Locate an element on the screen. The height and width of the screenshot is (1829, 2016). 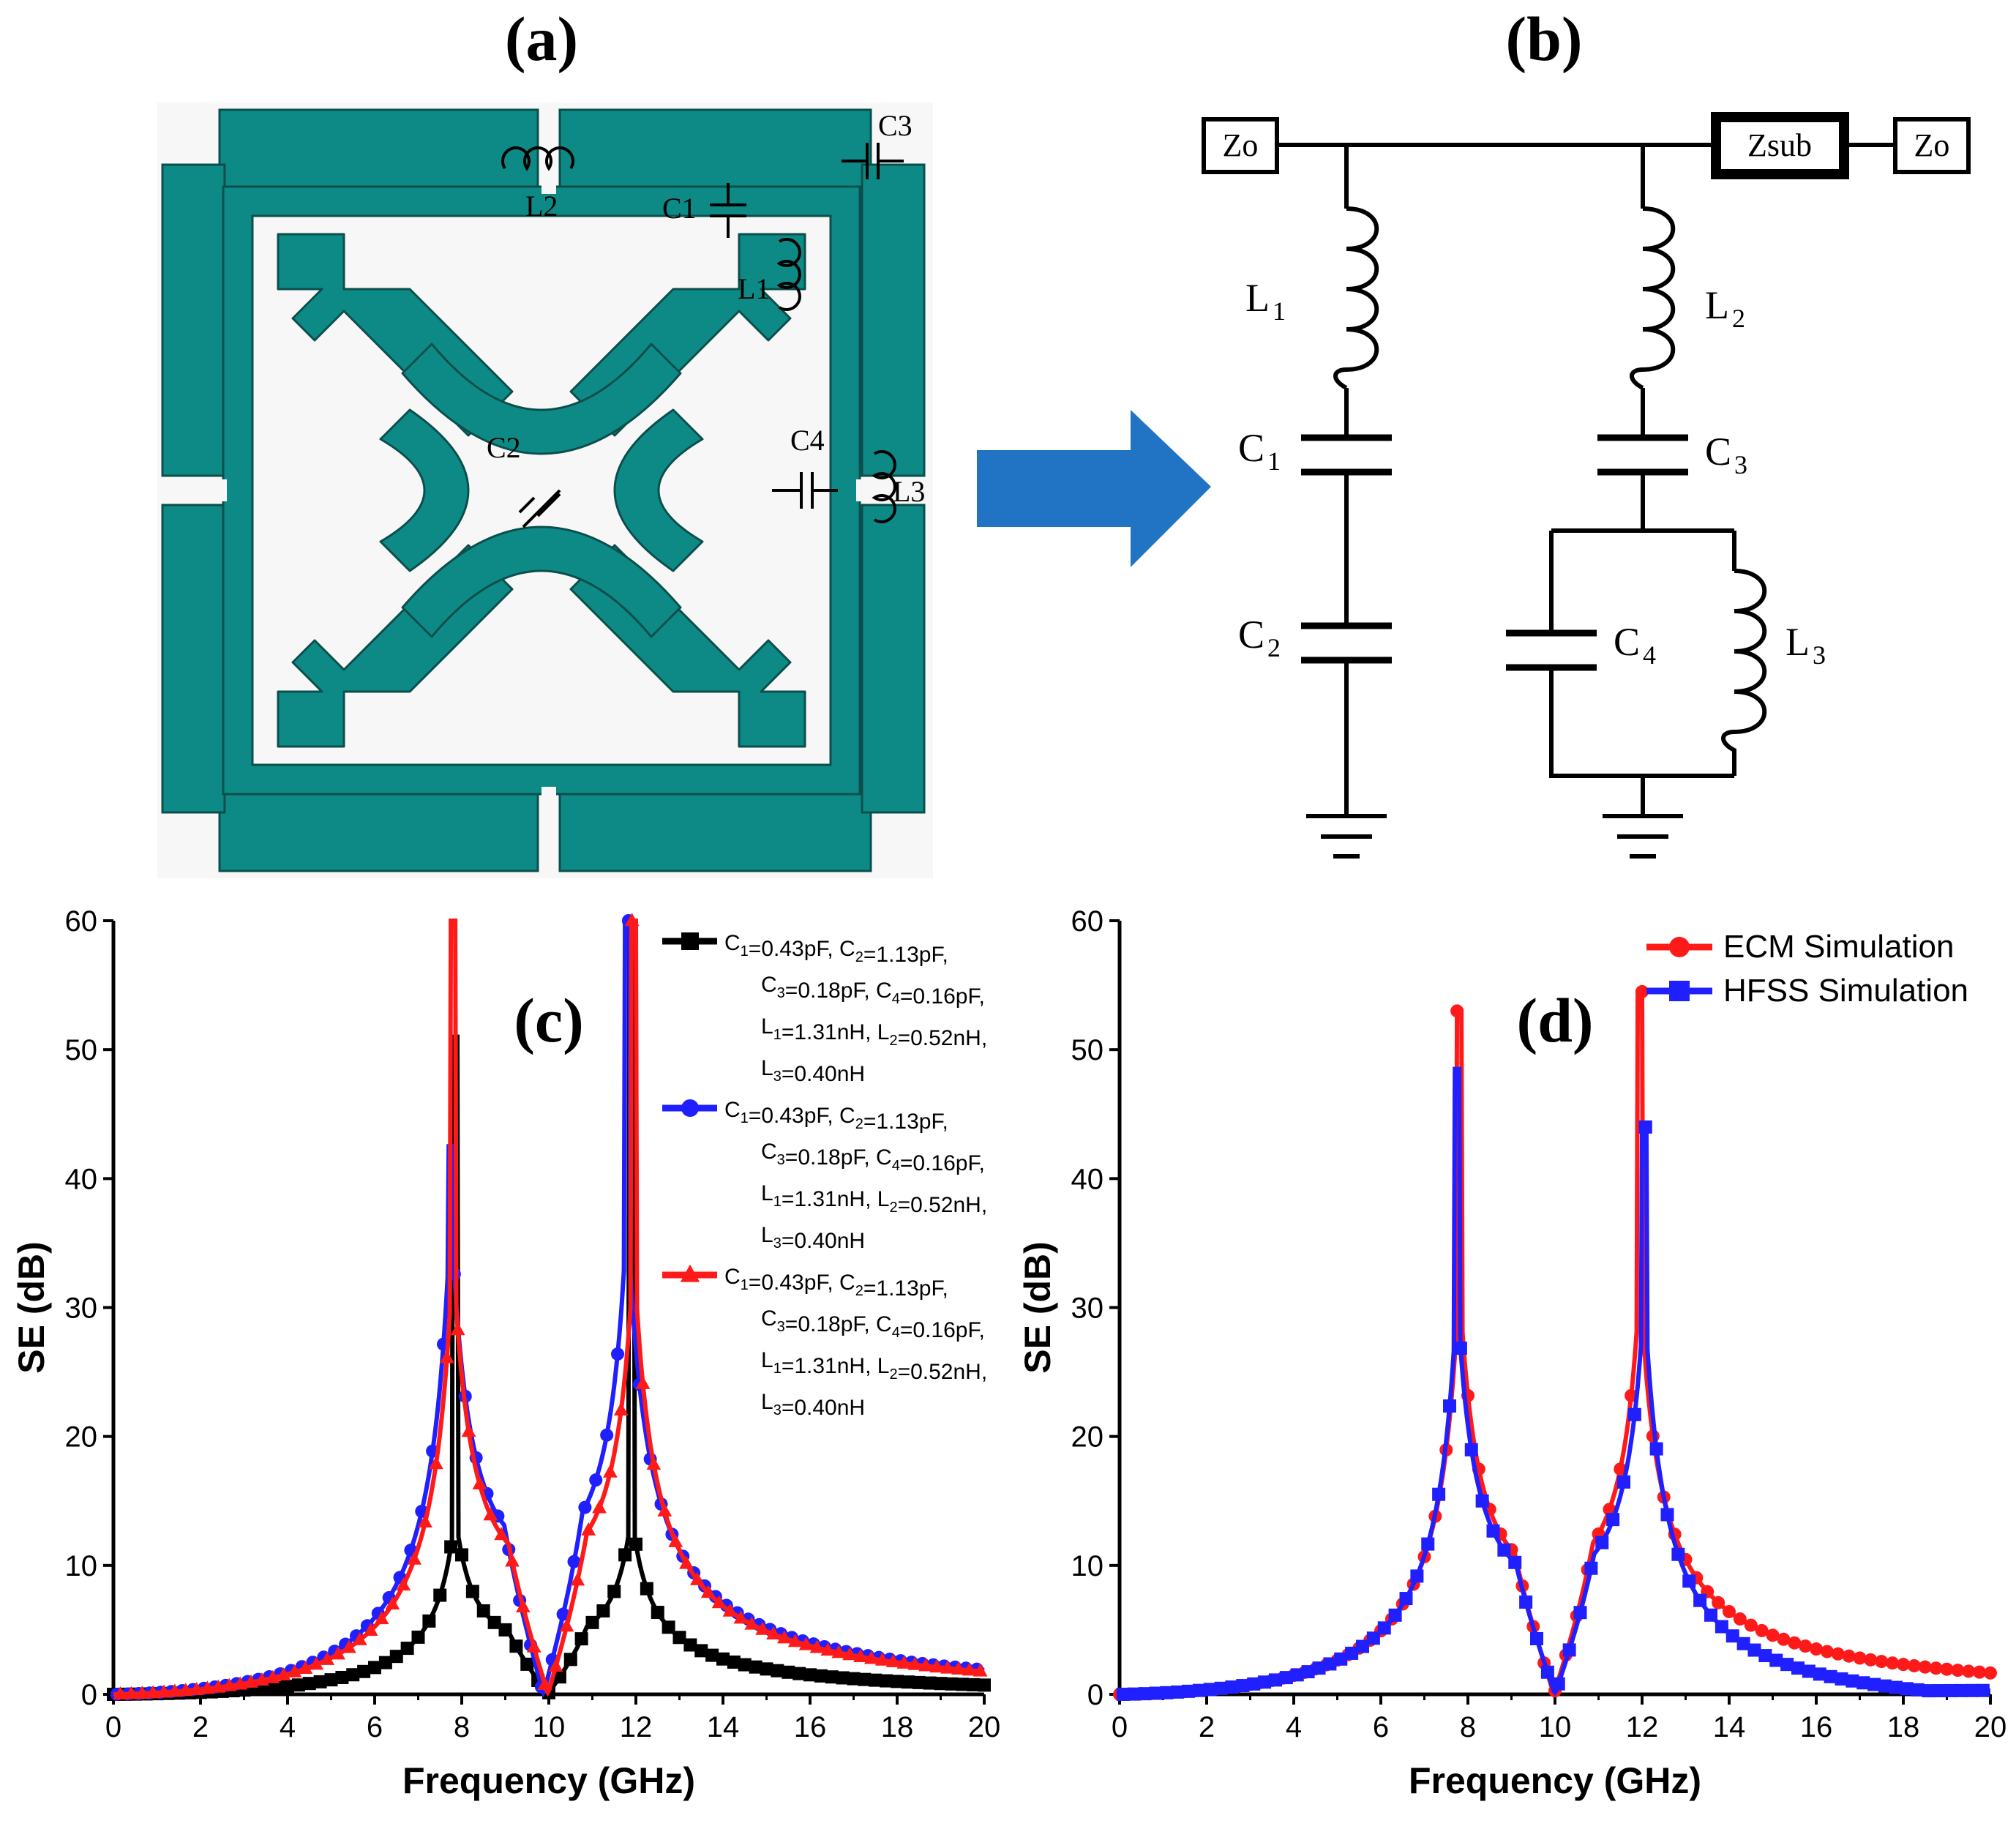
panel-a-label: (a) is located at coordinates (541, 39).